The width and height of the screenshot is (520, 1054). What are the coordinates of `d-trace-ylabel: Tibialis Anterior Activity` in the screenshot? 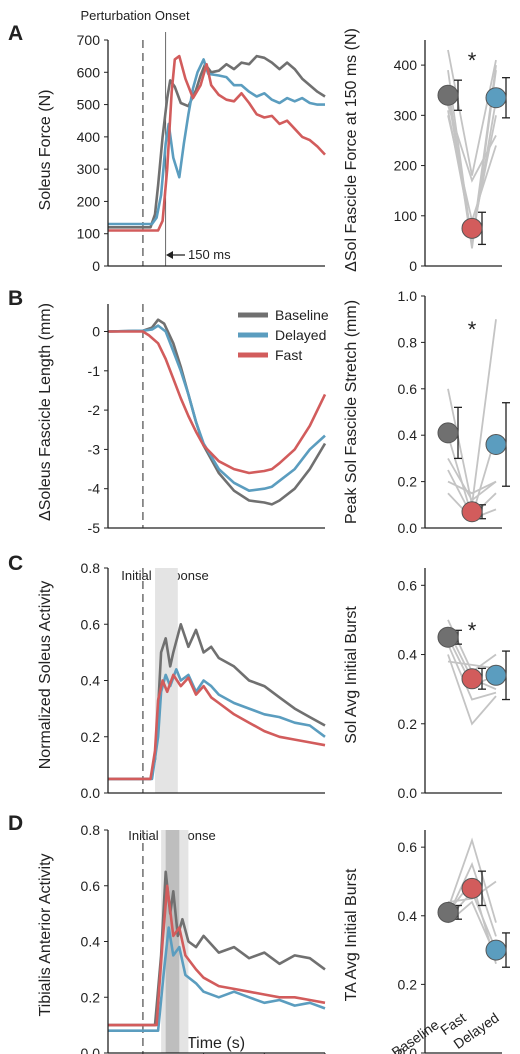 It's located at (45, 934).